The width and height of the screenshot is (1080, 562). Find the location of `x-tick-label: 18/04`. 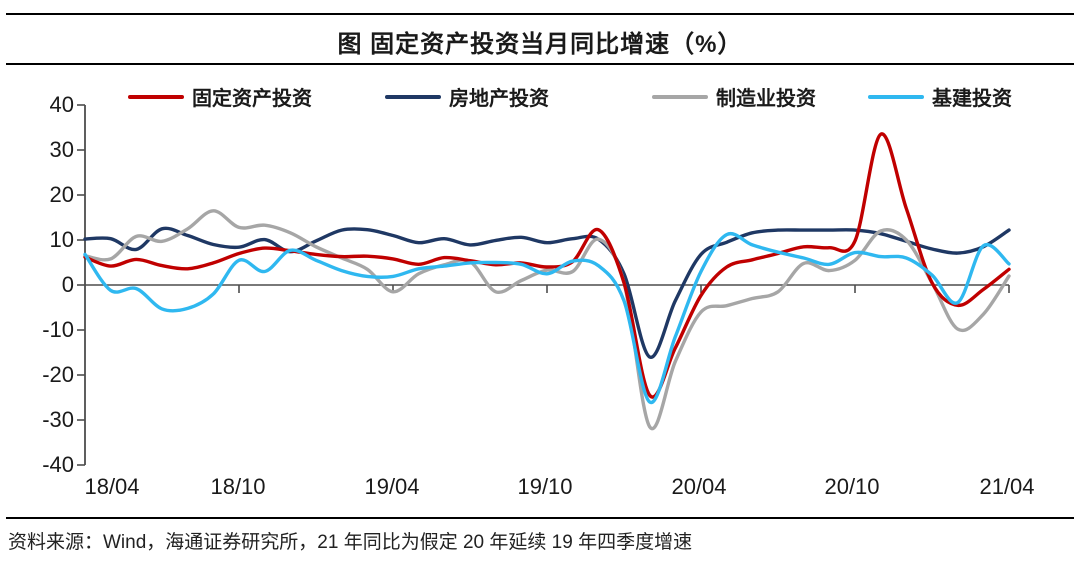

x-tick-label: 18/04 is located at coordinates (112, 486).